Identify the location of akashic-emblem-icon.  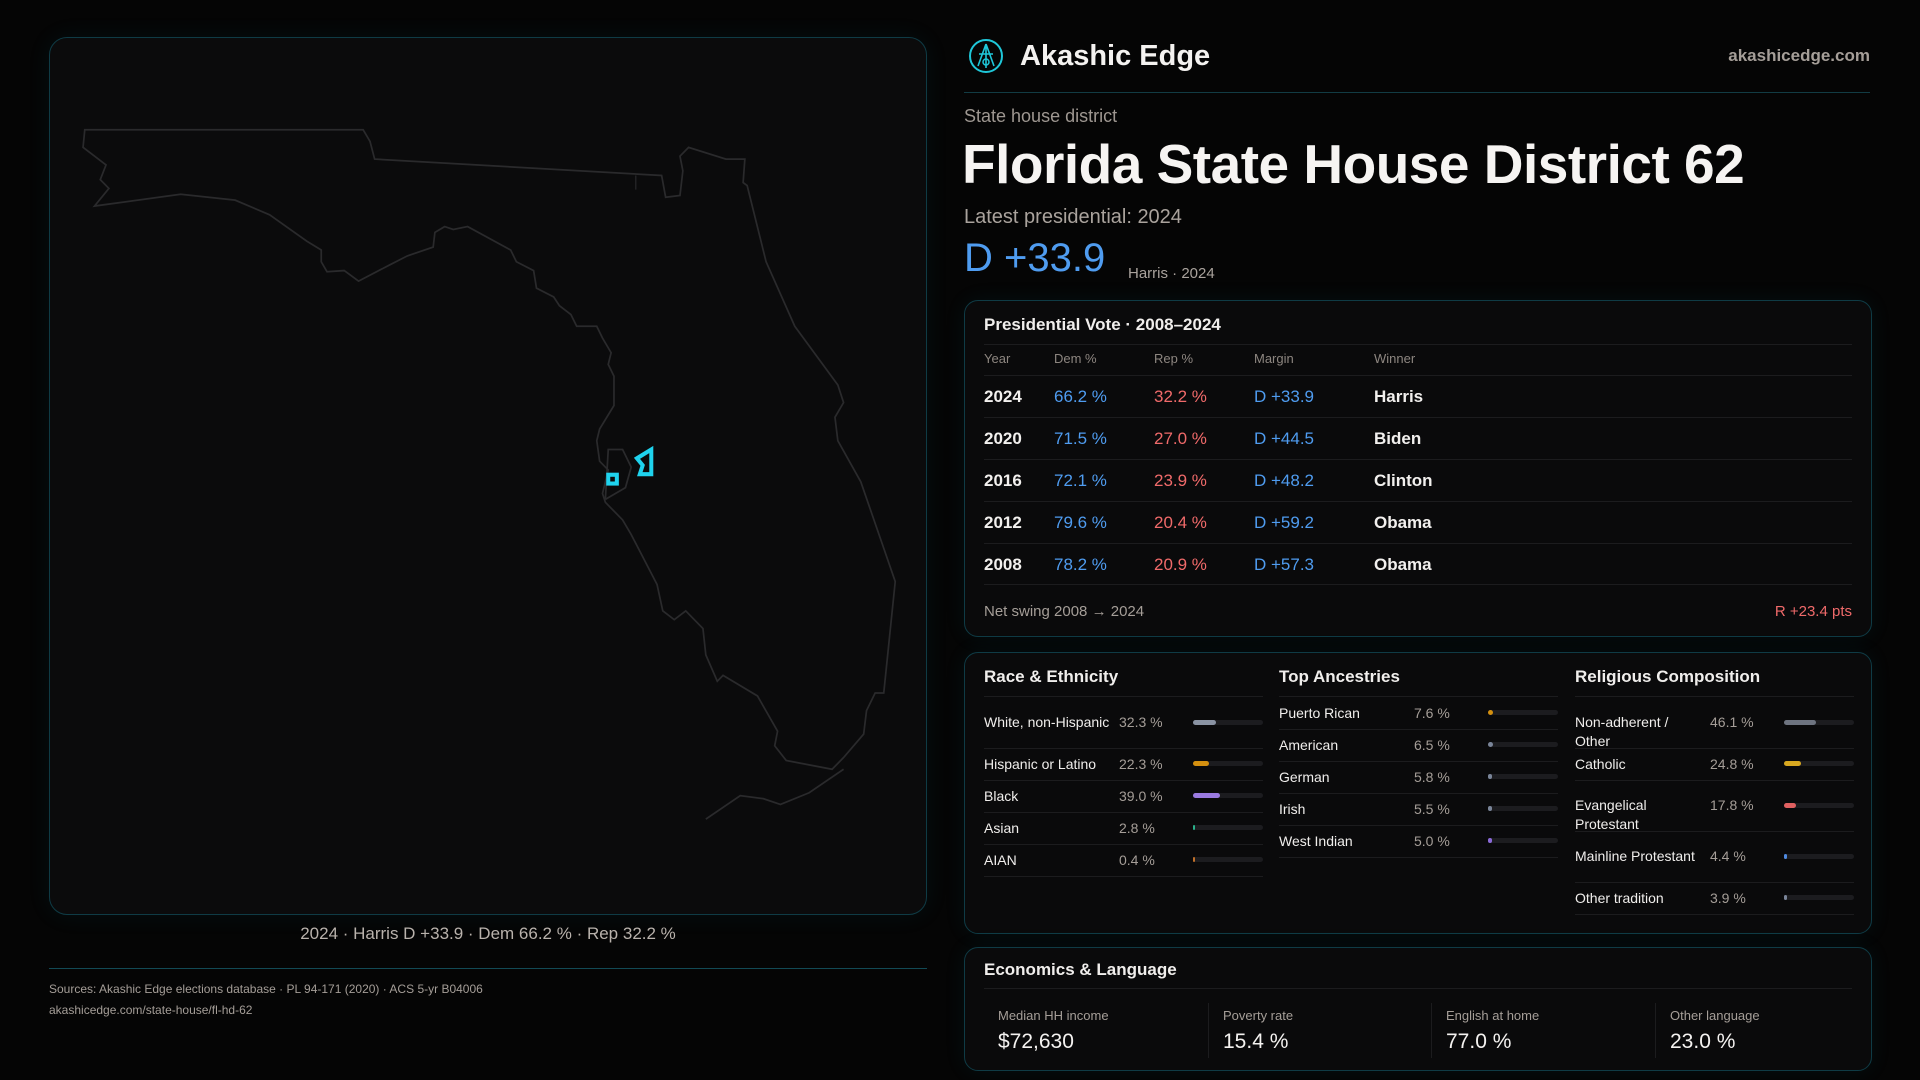
(986, 56).